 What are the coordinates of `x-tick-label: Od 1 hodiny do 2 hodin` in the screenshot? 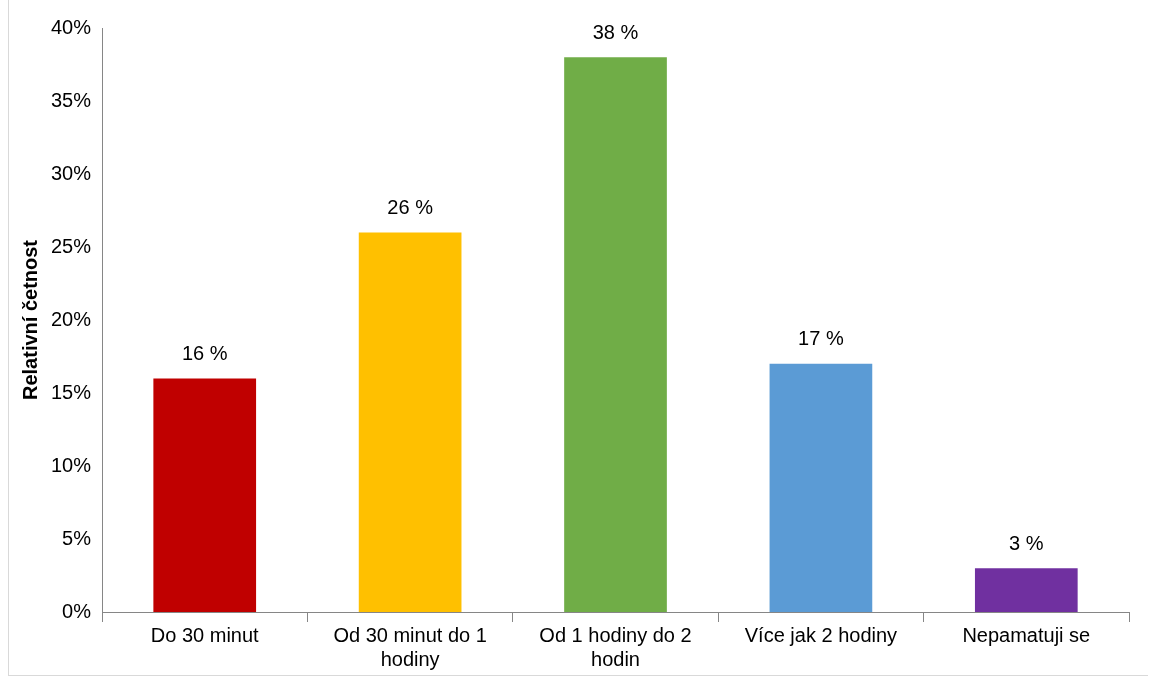 It's located at (615, 646).